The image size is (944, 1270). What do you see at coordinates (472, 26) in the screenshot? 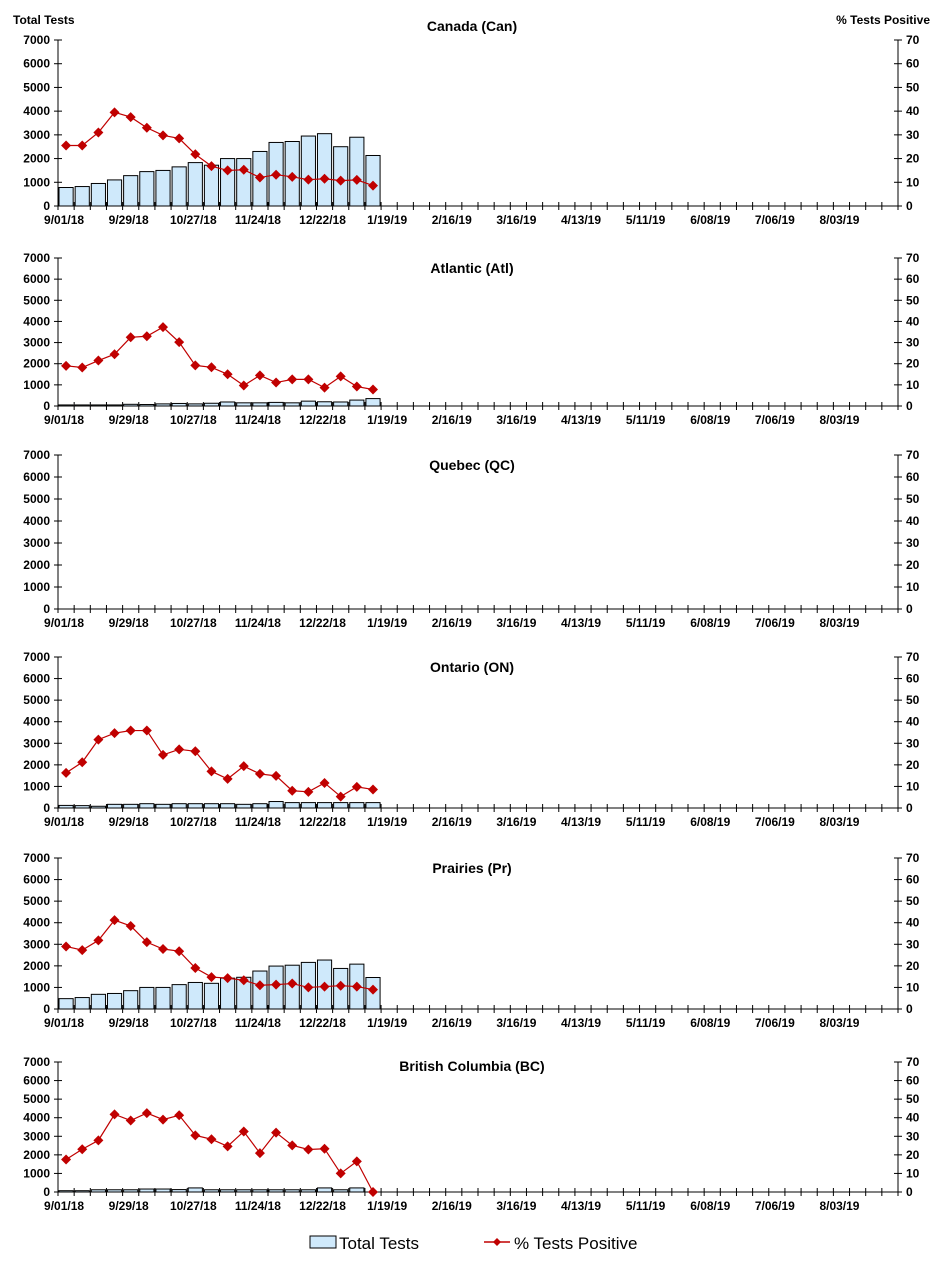
I see `panel-title: Canada (Can)` at bounding box center [472, 26].